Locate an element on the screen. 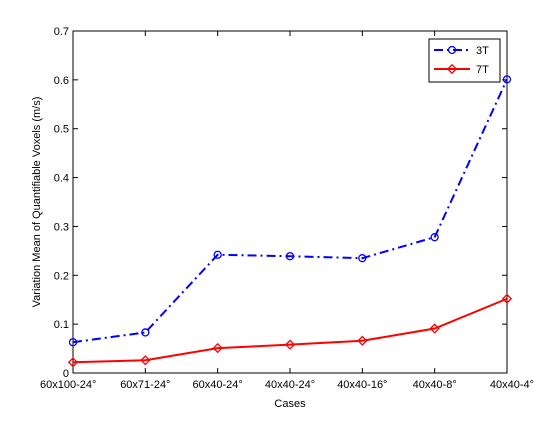 The image size is (560, 425). y-tick-label: 0.2 is located at coordinates (61, 276).